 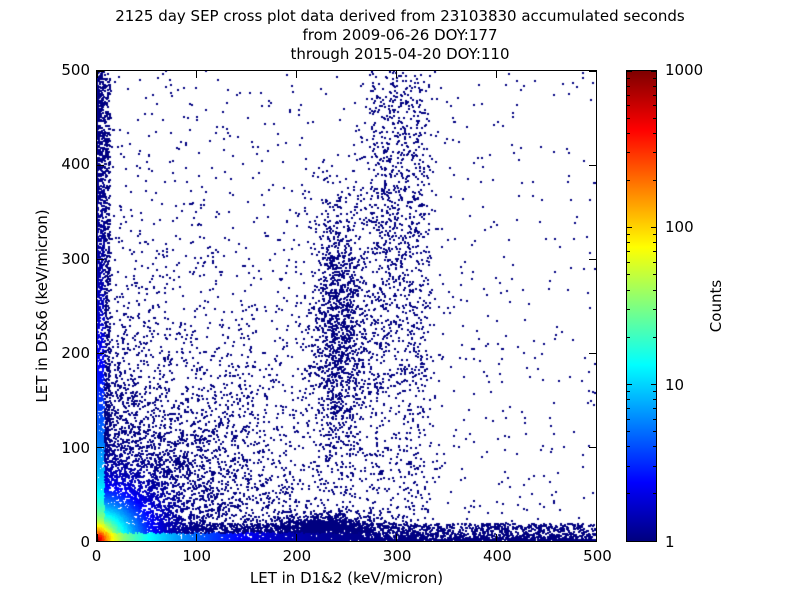 What do you see at coordinates (96, 556) in the screenshot?
I see `x-tick-label: 0` at bounding box center [96, 556].